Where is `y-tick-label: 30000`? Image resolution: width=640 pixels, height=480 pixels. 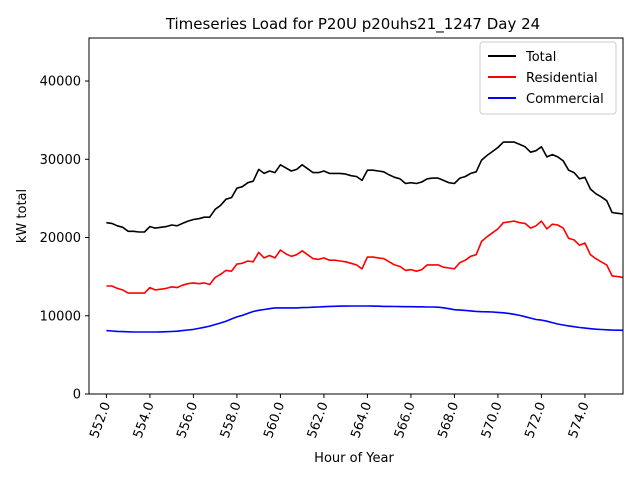
y-tick-label: 30000 is located at coordinates (60, 160).